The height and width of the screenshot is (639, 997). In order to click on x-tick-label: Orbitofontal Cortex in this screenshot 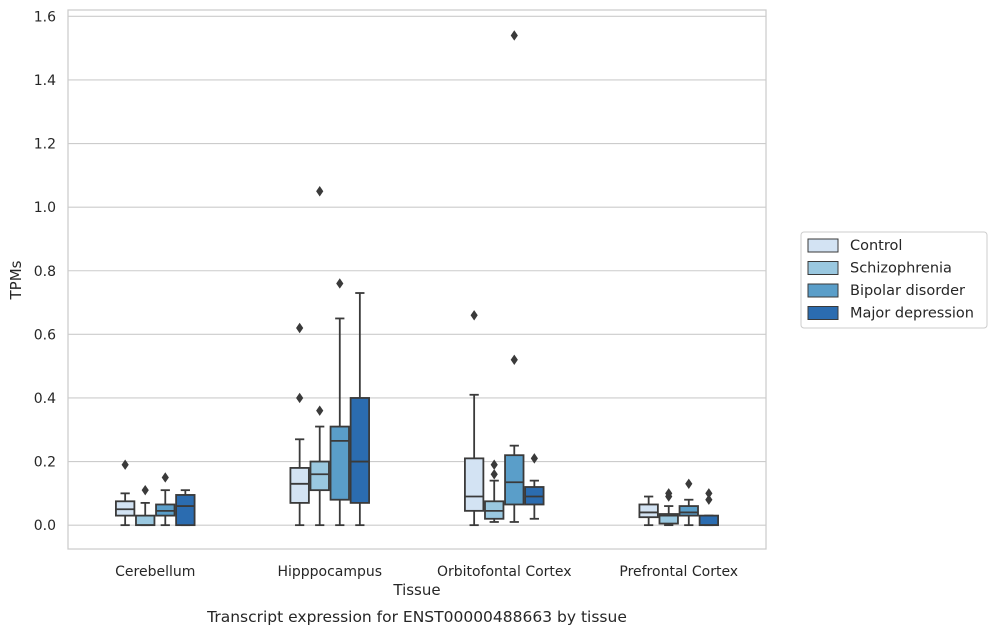, I will do `click(504, 572)`.